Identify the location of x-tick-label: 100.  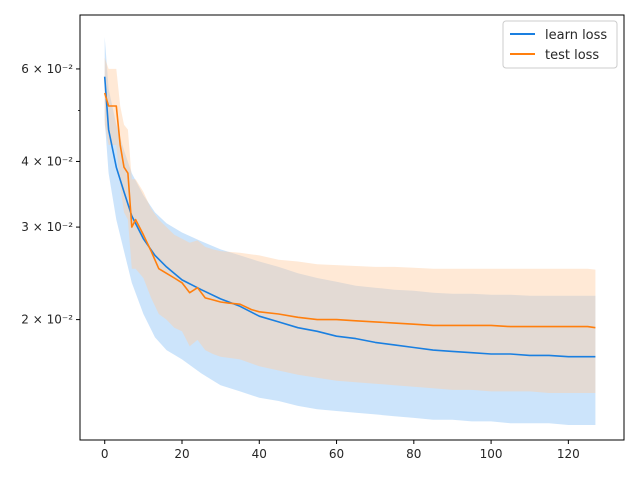
(491, 454).